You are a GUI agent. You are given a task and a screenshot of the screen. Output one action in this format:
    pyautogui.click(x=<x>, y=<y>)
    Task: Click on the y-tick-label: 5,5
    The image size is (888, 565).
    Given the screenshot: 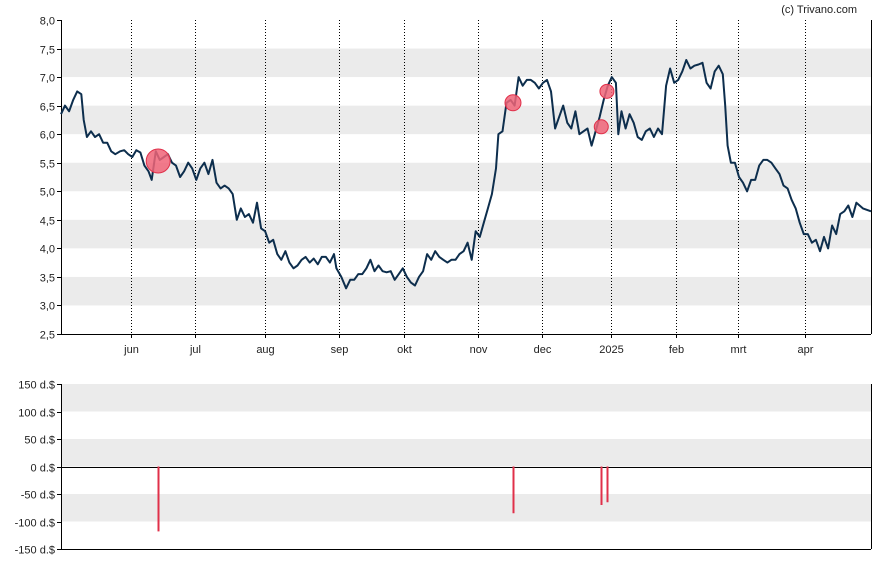 What is the action you would take?
    pyautogui.click(x=47, y=165)
    